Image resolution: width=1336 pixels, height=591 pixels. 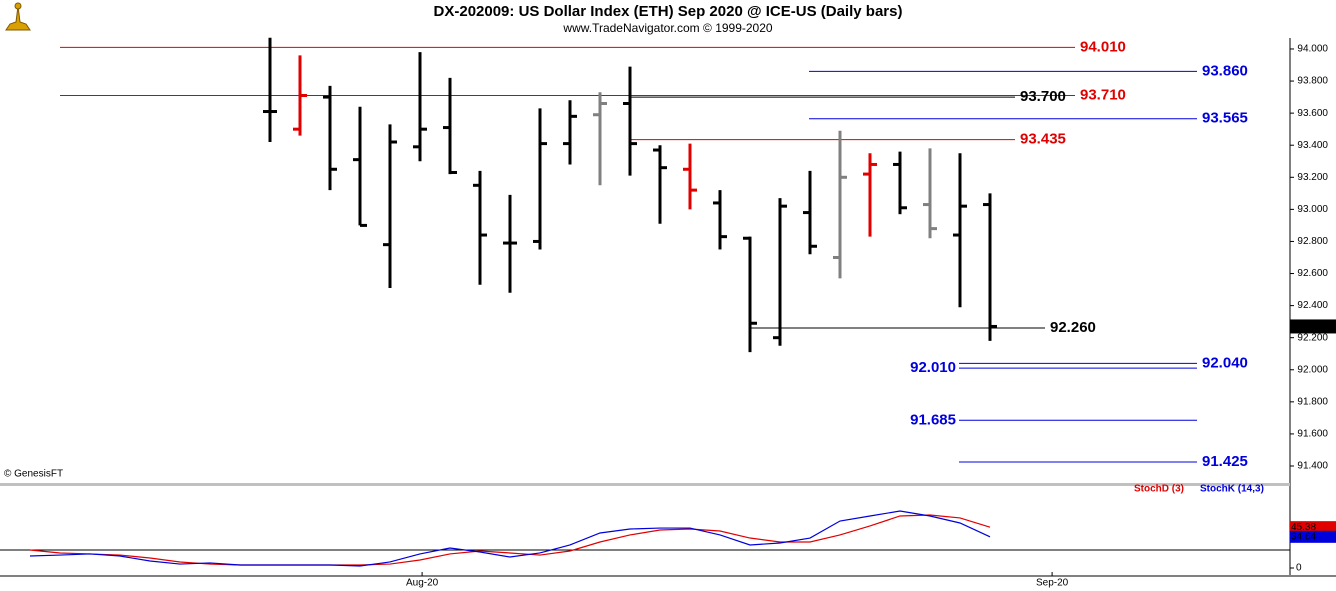 I want to click on level-label: 92.010, so click(x=933, y=367).